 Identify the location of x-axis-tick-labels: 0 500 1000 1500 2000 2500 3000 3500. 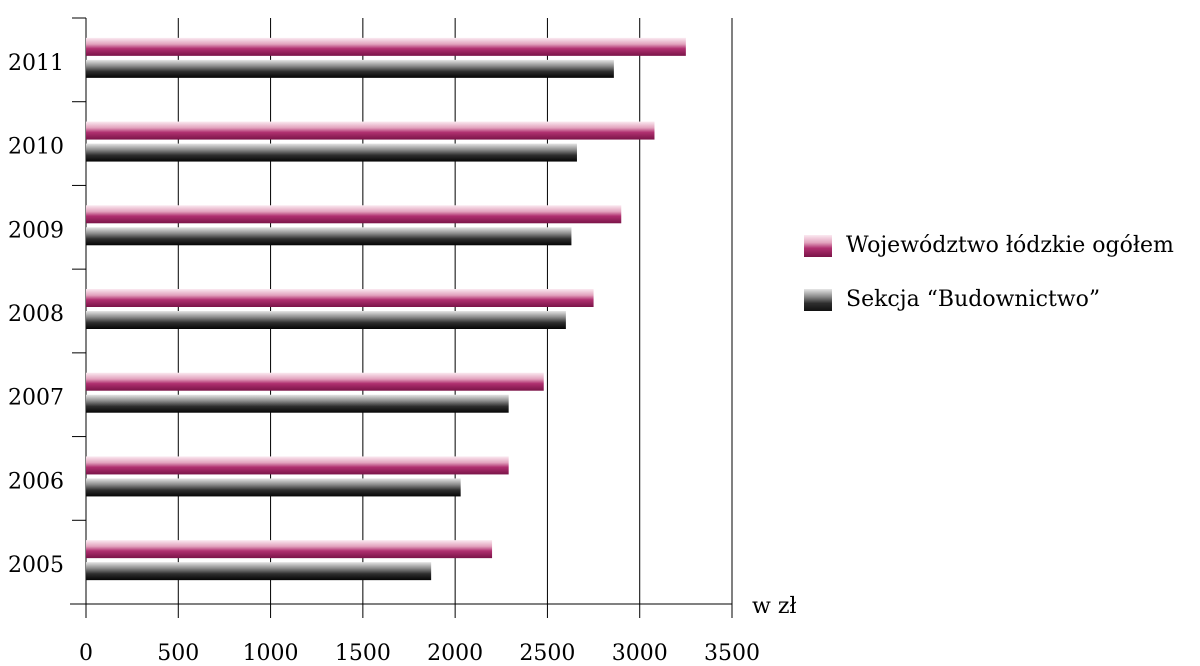
(419, 653).